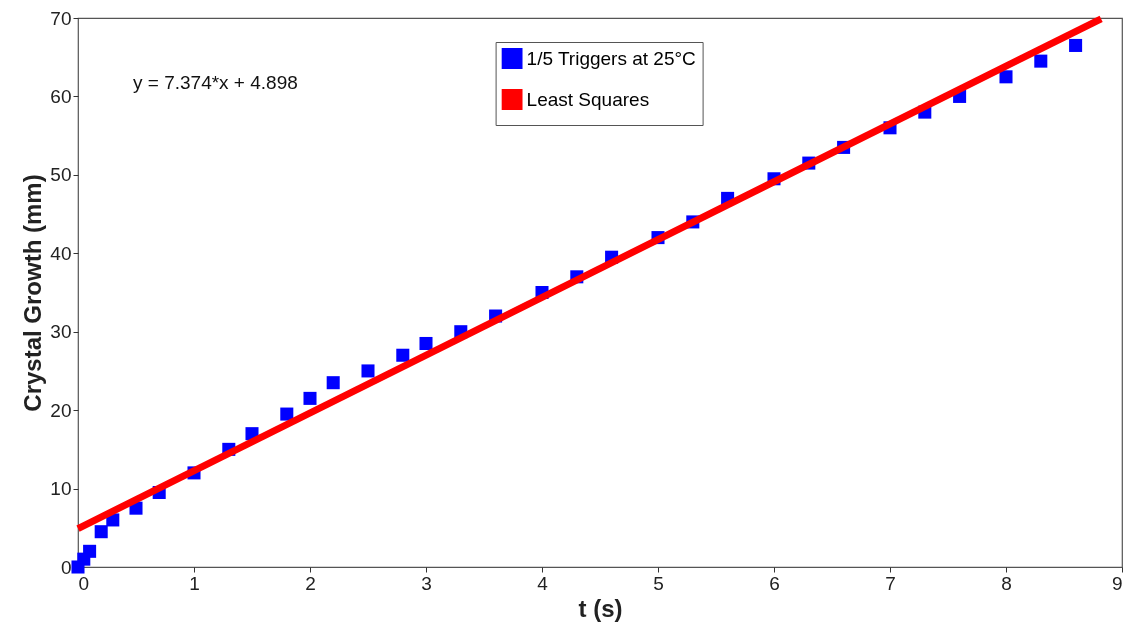  What do you see at coordinates (33, 293) in the screenshot?
I see `y-axis-title: Crystal Growth (mm)` at bounding box center [33, 293].